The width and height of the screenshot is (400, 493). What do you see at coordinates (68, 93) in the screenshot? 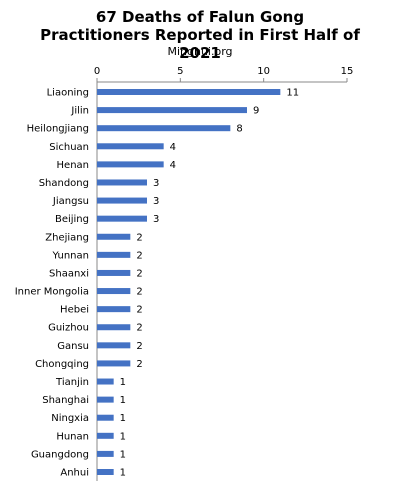
I see `category-label: Liaoning` at bounding box center [68, 93].